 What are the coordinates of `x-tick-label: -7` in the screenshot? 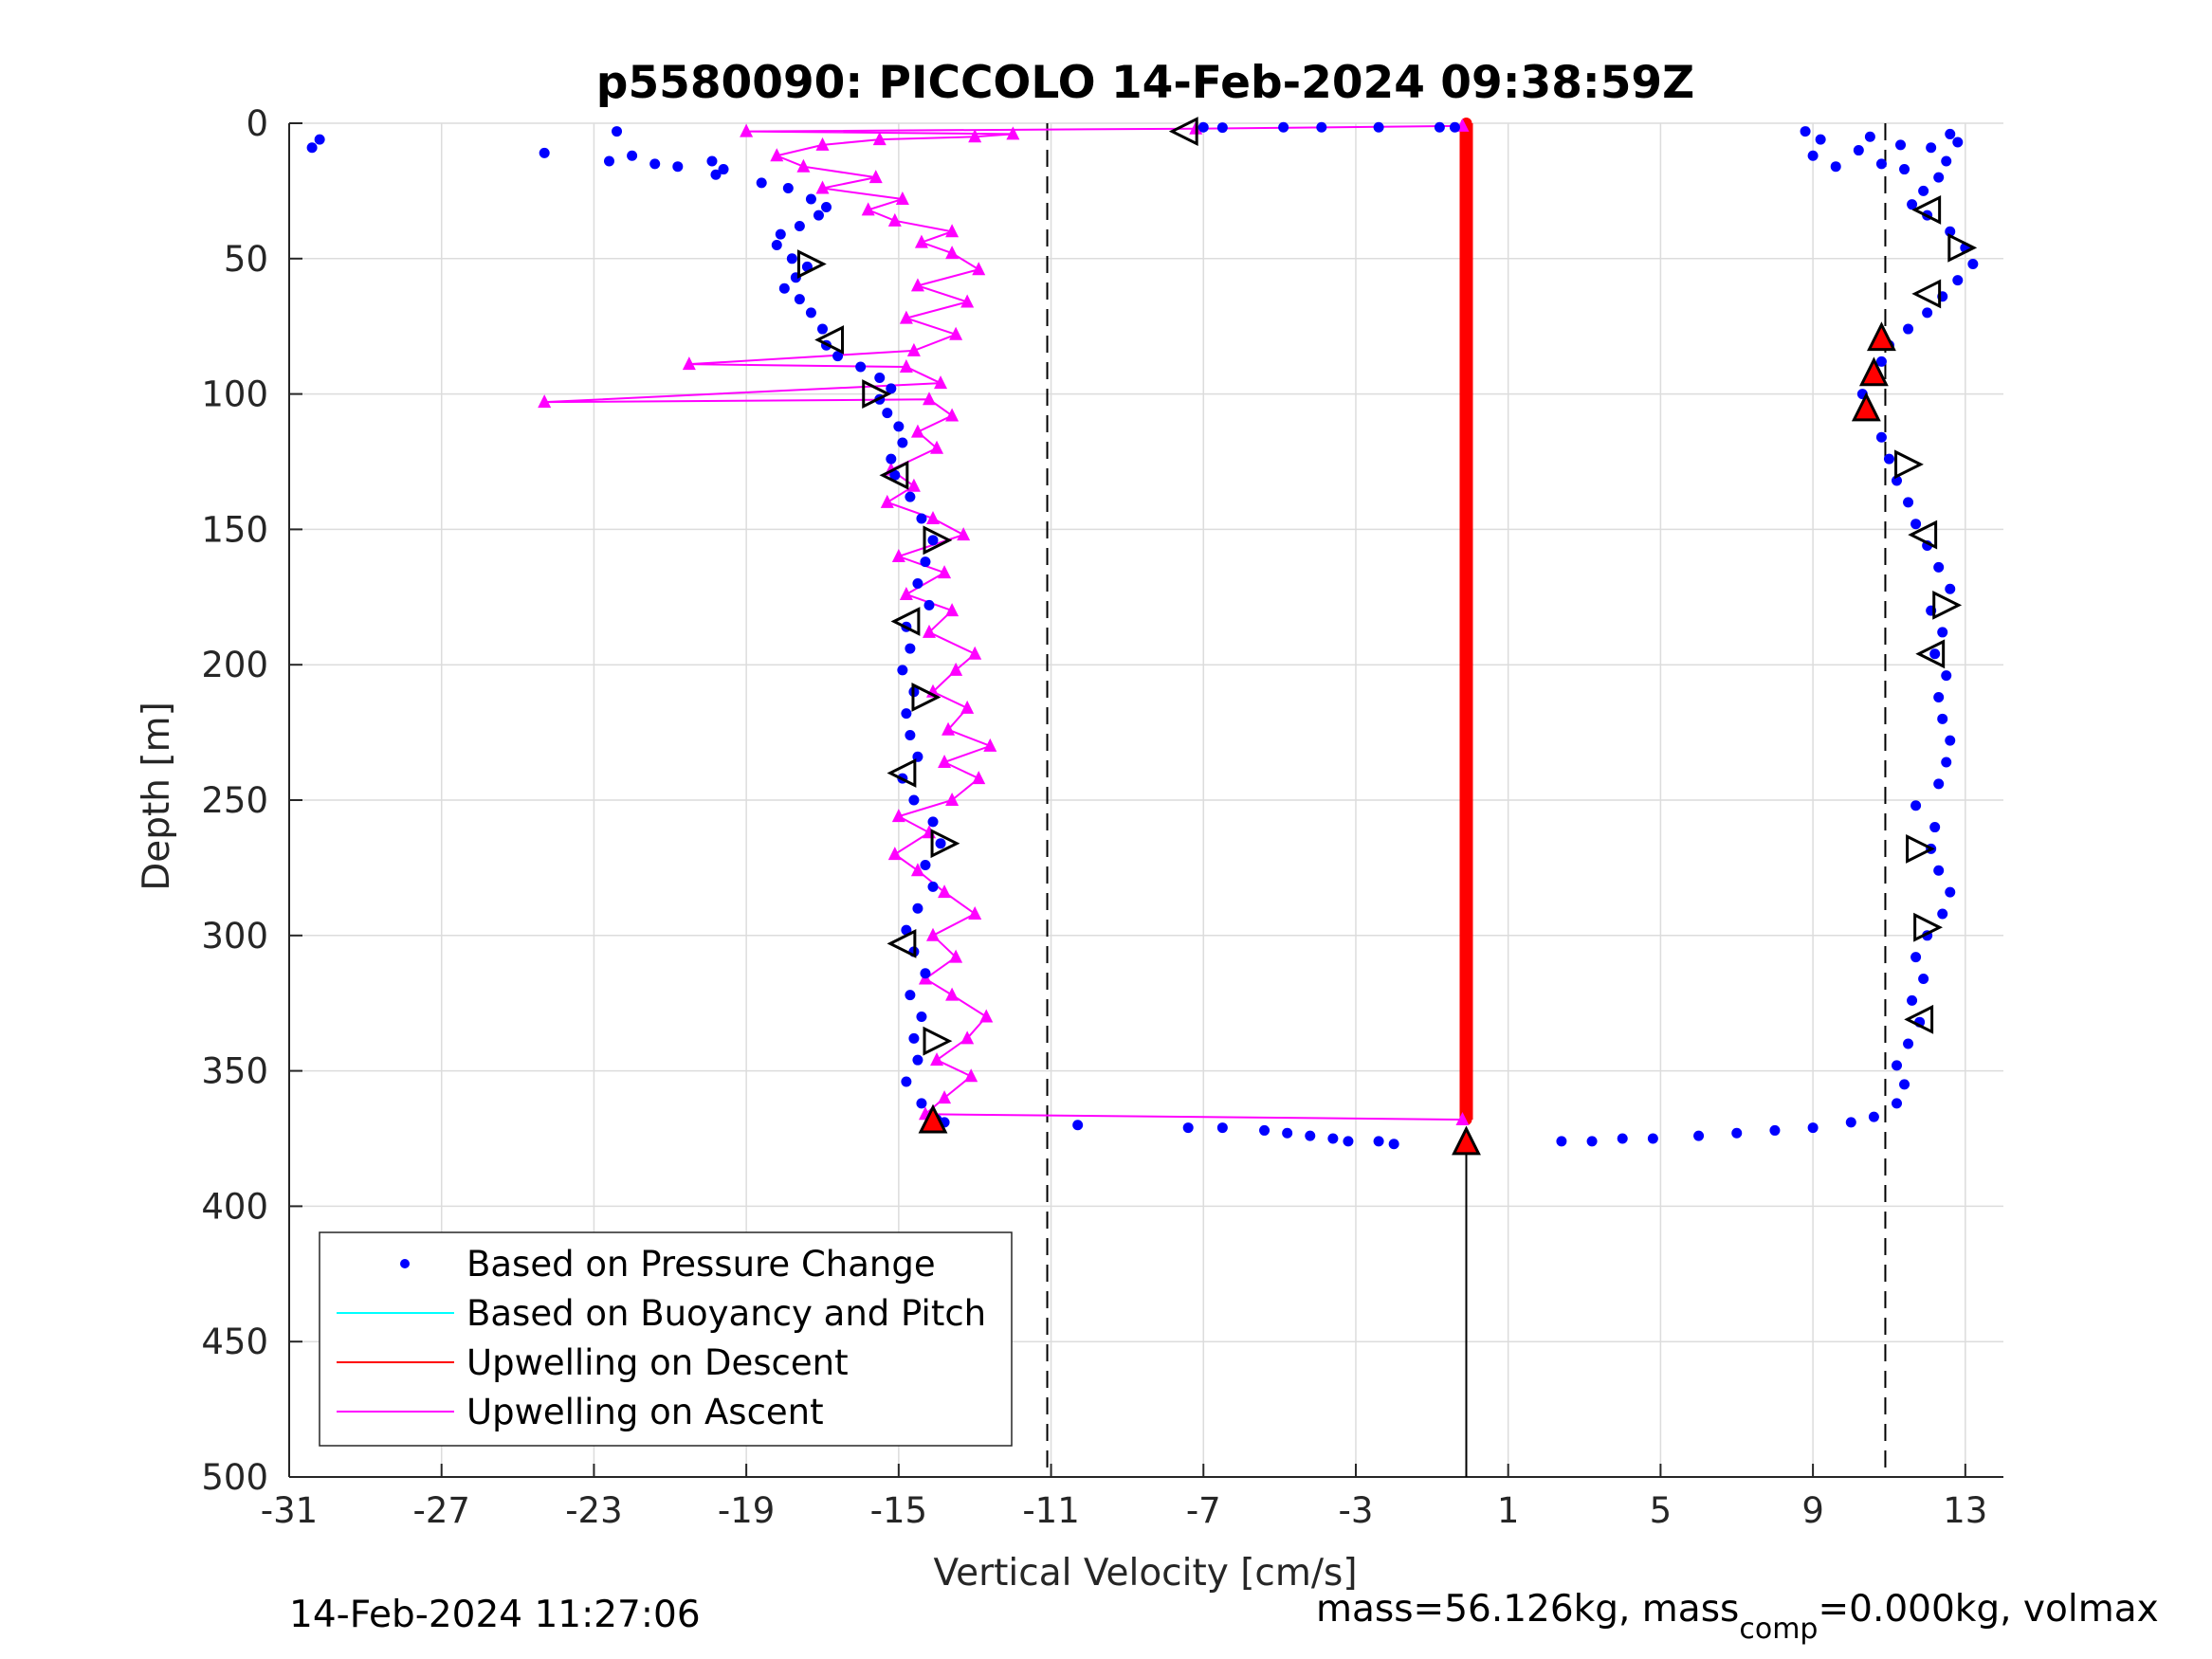 It's located at (1203, 1510).